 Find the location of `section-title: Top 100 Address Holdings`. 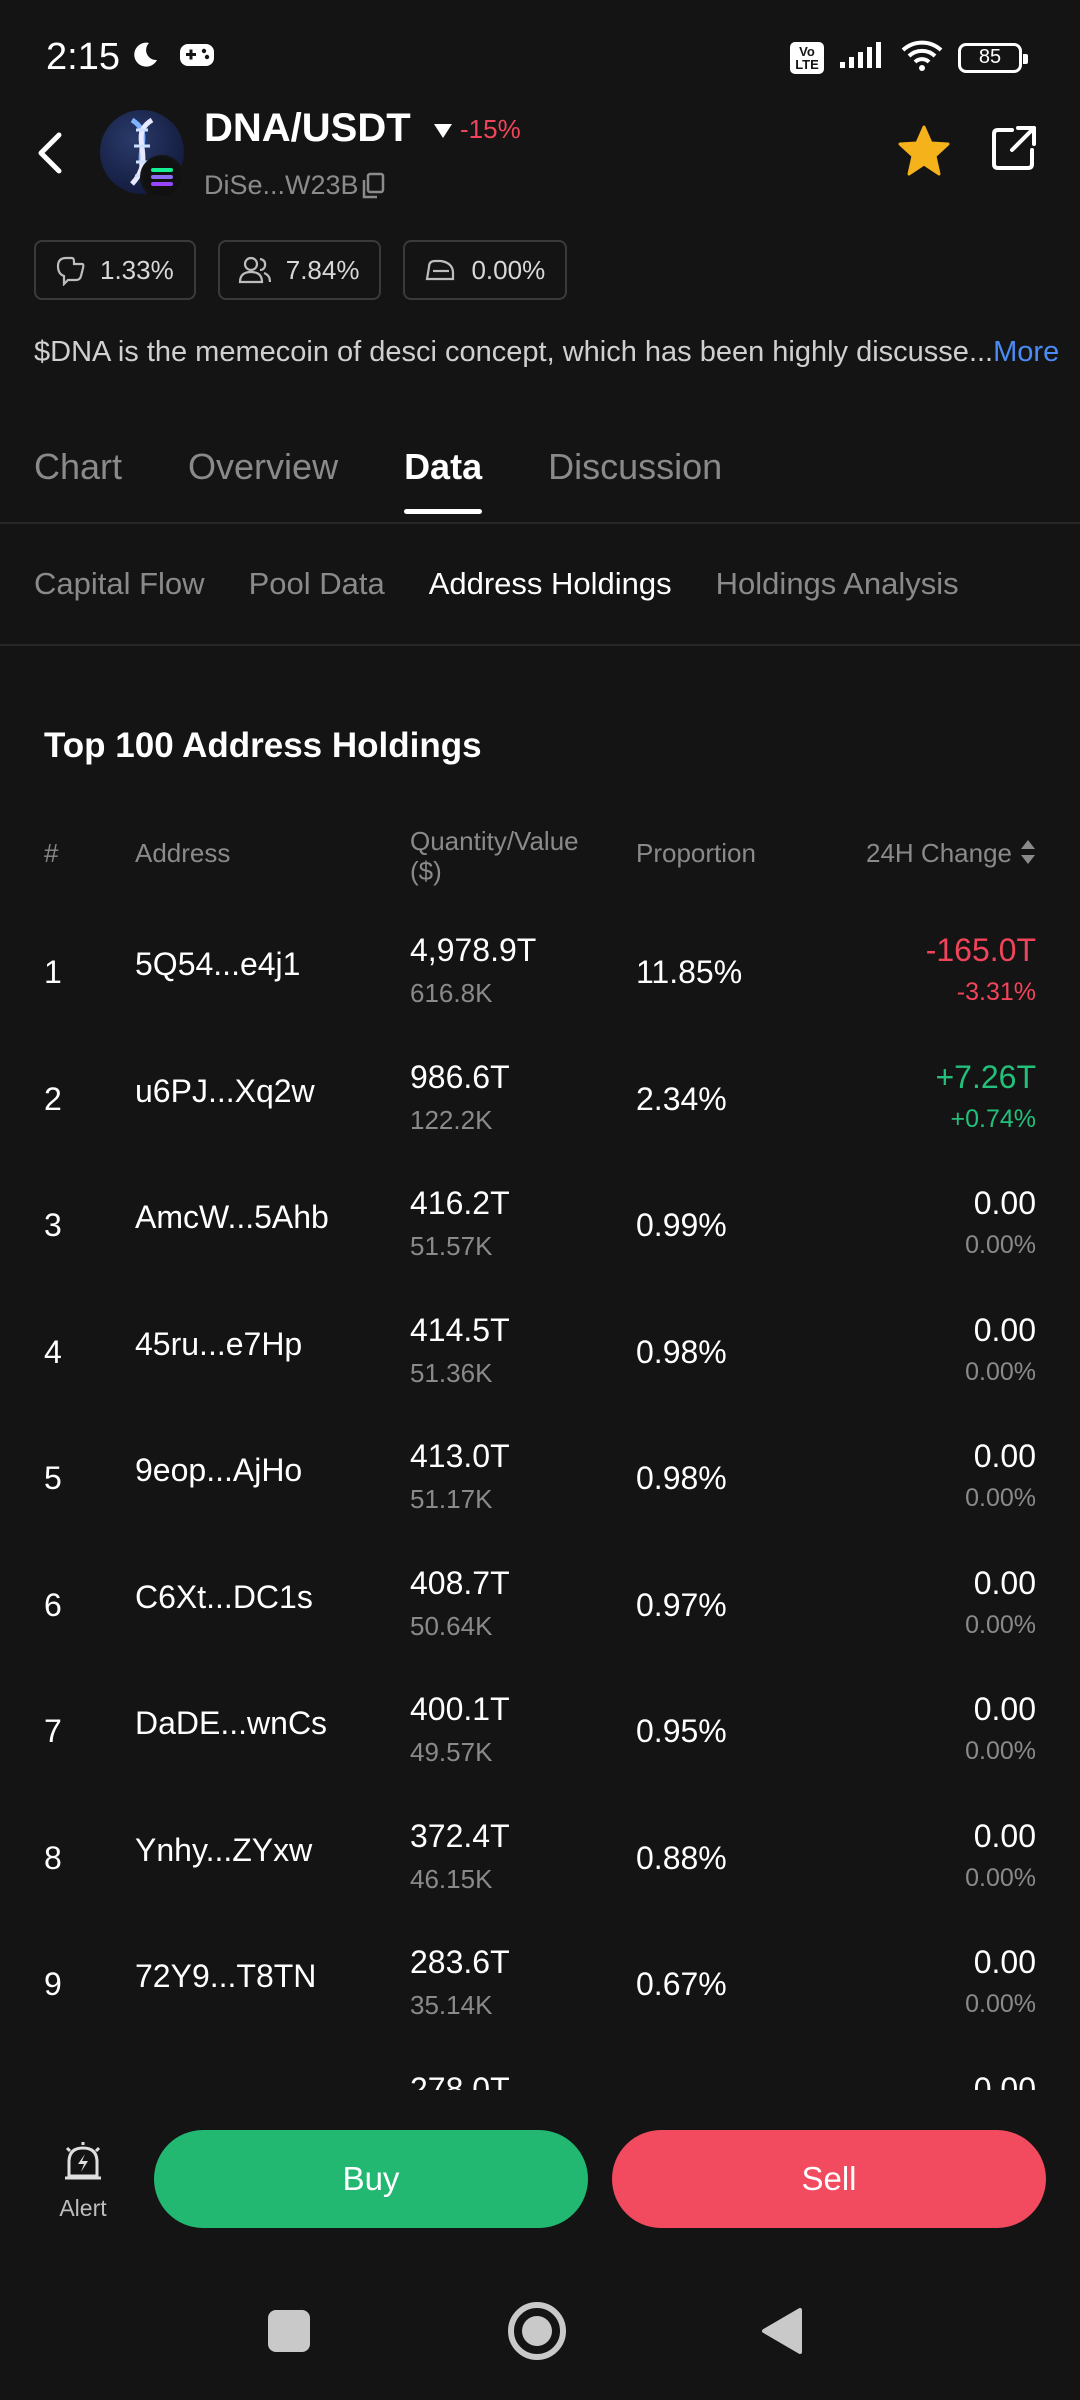

section-title: Top 100 Address Holdings is located at coordinates (263, 745).